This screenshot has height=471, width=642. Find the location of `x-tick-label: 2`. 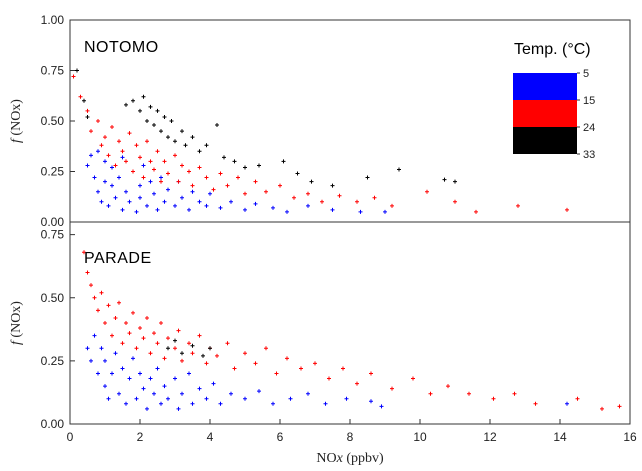

x-tick-label: 2 is located at coordinates (140, 437).